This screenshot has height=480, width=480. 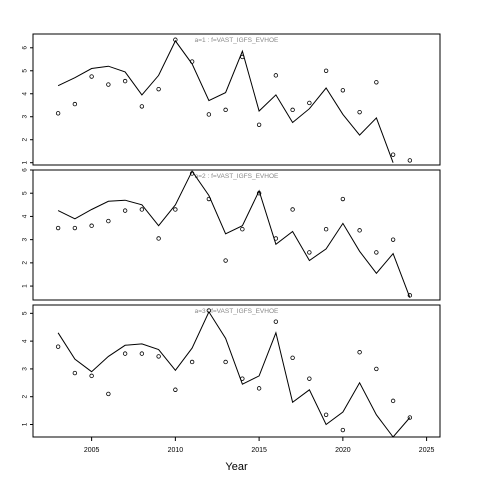 I want to click on panel-label-2: a=2 : f=VAST_IGFS_EVHOE, so click(x=237, y=176).